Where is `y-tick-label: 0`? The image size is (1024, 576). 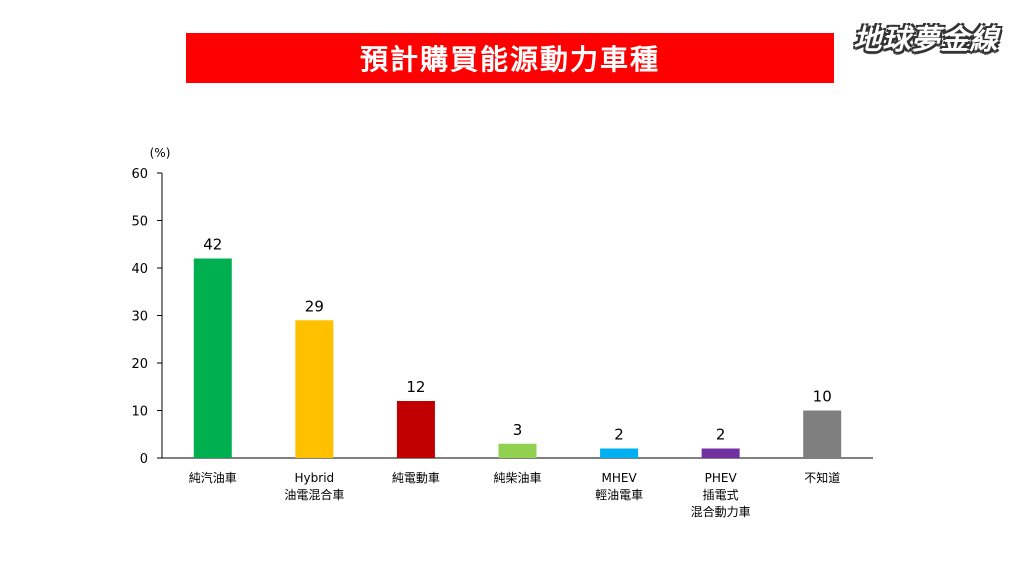 y-tick-label: 0 is located at coordinates (144, 459).